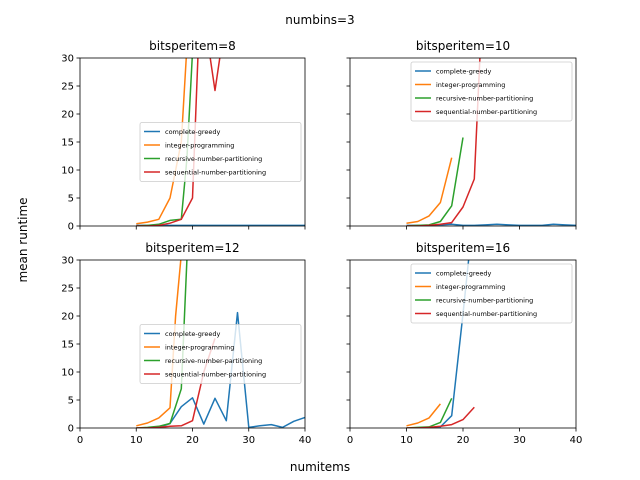 The width and height of the screenshot is (640, 480). I want to click on subplot-title: bitsperitem=12, so click(192, 248).